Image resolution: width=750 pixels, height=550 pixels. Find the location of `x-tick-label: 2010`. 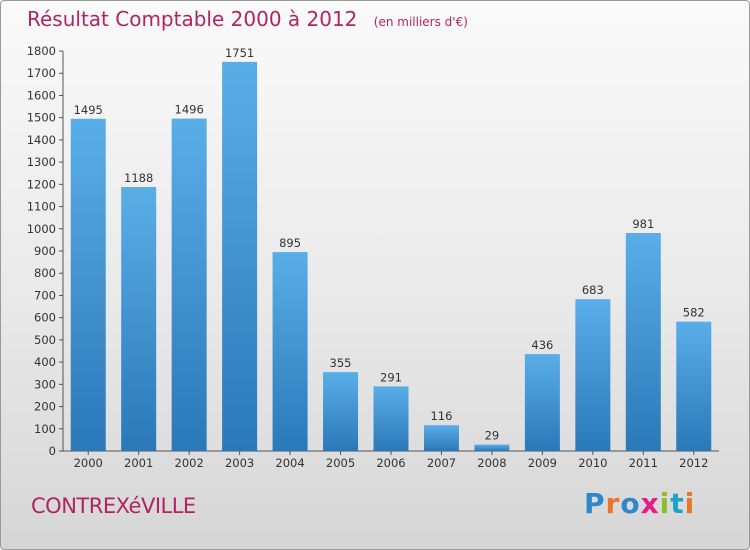

x-tick-label: 2010 is located at coordinates (592, 463).